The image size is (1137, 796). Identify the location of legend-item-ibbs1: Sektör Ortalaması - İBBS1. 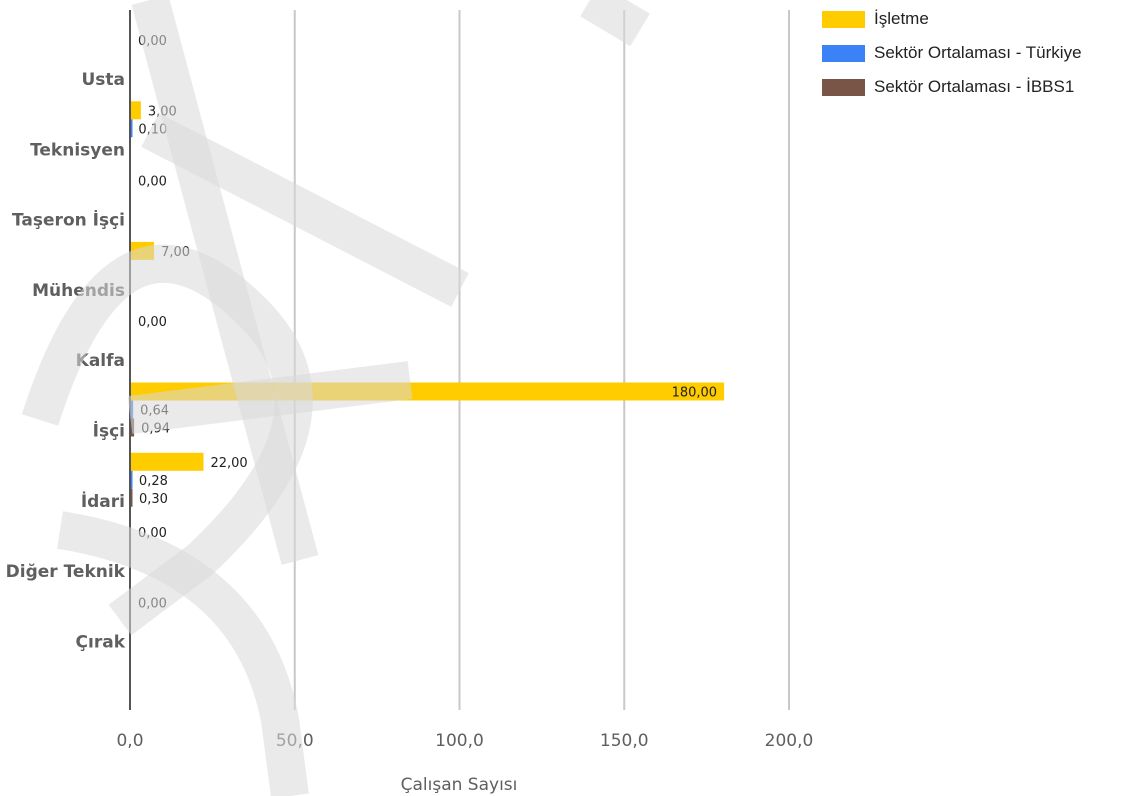
(952, 87).